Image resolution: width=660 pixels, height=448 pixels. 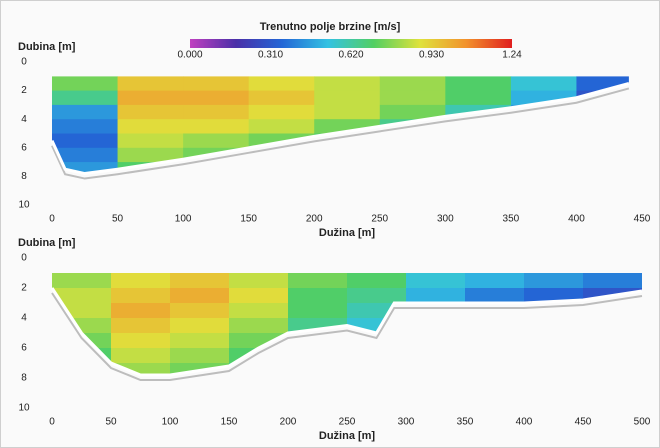 What do you see at coordinates (431, 55) in the screenshot?
I see `colorbar-tick-label: 0.930` at bounding box center [431, 55].